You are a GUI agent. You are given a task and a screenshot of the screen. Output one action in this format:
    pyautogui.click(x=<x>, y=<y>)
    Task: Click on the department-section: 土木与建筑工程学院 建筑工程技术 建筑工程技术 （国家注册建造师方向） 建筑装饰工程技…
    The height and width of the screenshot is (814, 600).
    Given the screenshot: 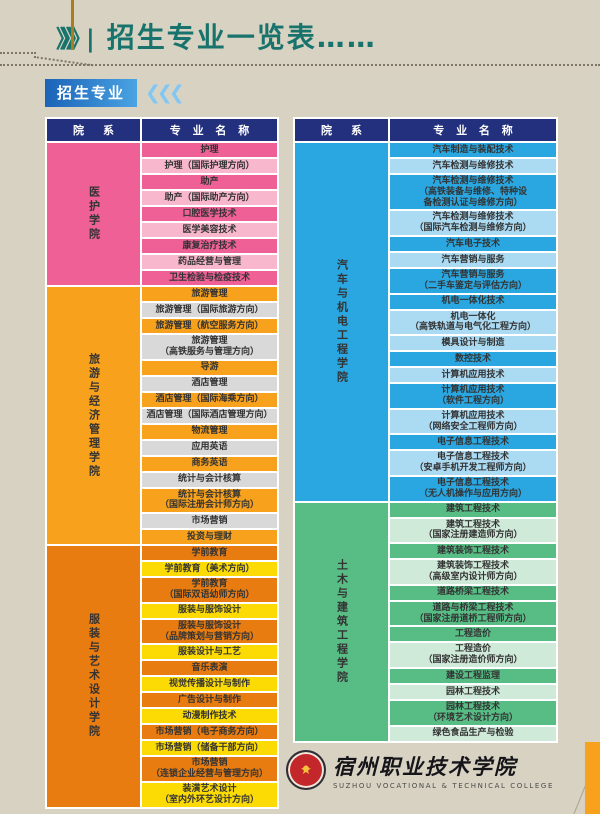 What is the action you would take?
    pyautogui.click(x=425, y=621)
    